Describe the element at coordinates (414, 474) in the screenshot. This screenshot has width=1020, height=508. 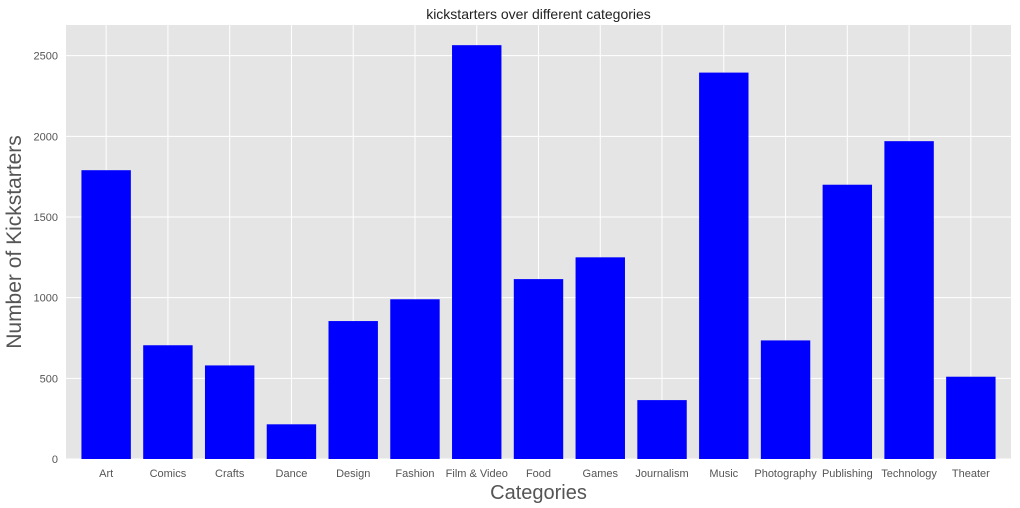
I see `x-tick-label: Fashion` at that location.